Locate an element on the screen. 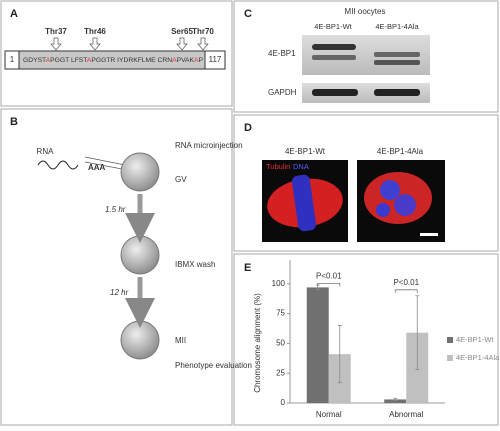 Image resolution: width=500 pixels, height=431 pixels. step-label: IBMX wash is located at coordinates (195, 264).